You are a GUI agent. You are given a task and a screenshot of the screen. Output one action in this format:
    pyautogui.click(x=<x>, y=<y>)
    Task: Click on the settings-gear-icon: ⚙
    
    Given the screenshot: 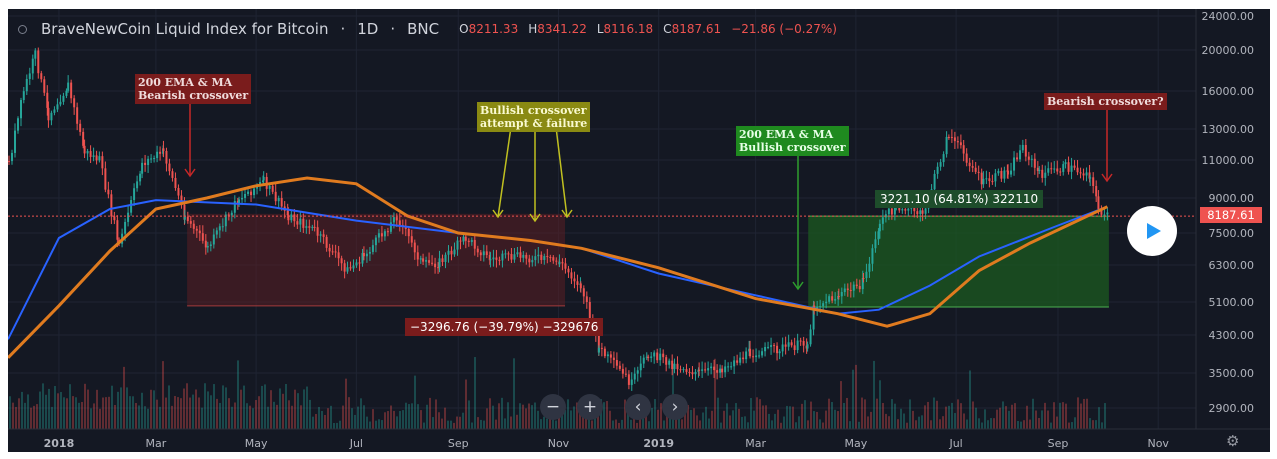 What is the action you would take?
    pyautogui.click(x=1233, y=441)
    